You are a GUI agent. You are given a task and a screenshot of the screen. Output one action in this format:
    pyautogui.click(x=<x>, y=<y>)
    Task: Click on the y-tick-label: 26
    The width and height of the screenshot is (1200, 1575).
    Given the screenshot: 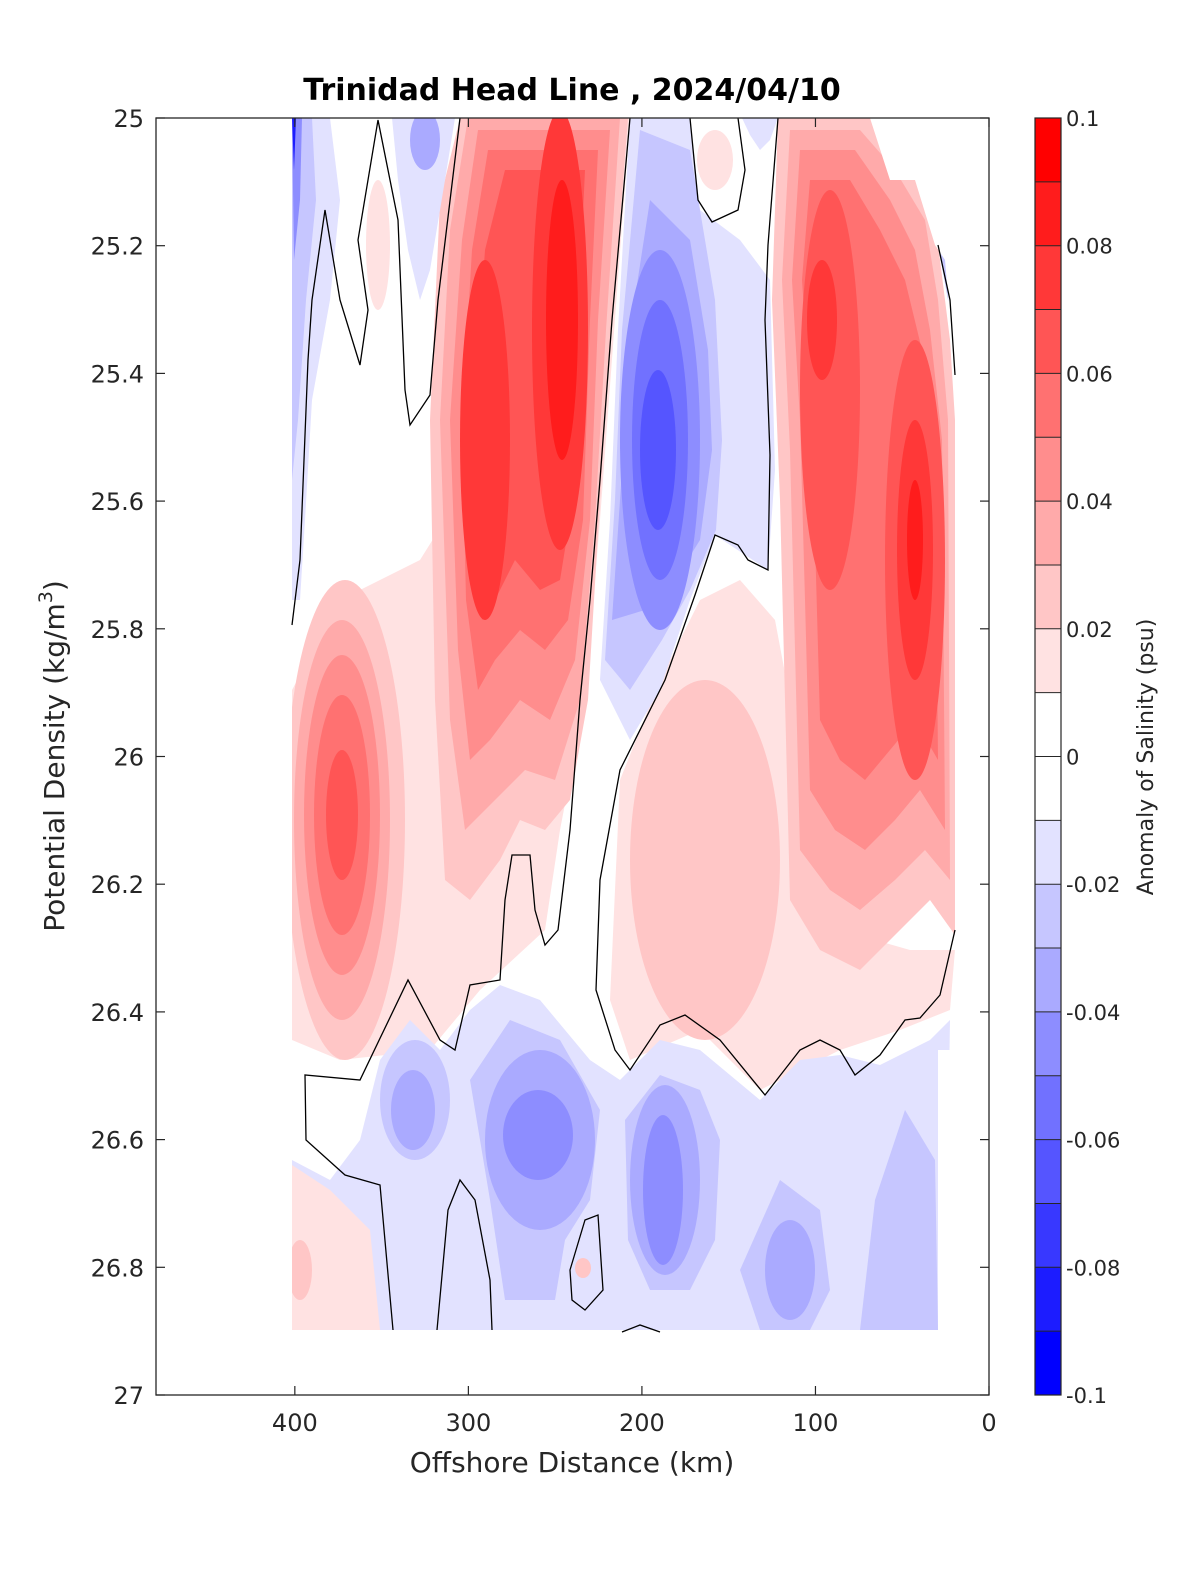 What is the action you would take?
    pyautogui.click(x=128, y=758)
    